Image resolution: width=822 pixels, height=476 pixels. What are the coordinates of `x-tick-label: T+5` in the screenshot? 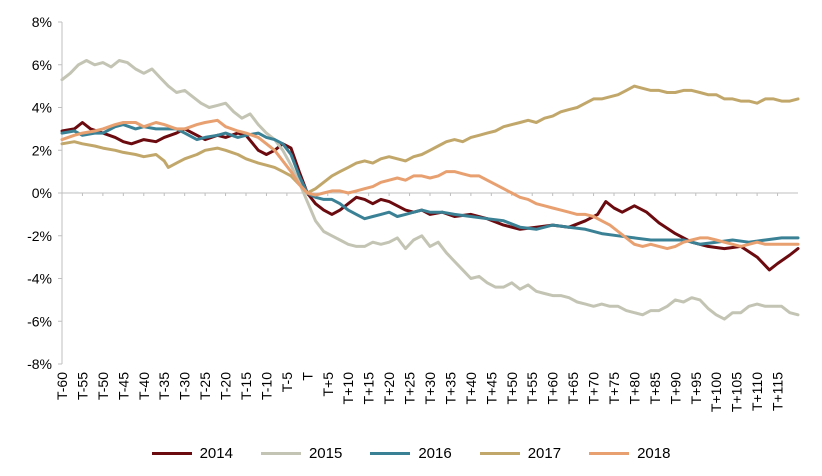 It's located at (328, 384).